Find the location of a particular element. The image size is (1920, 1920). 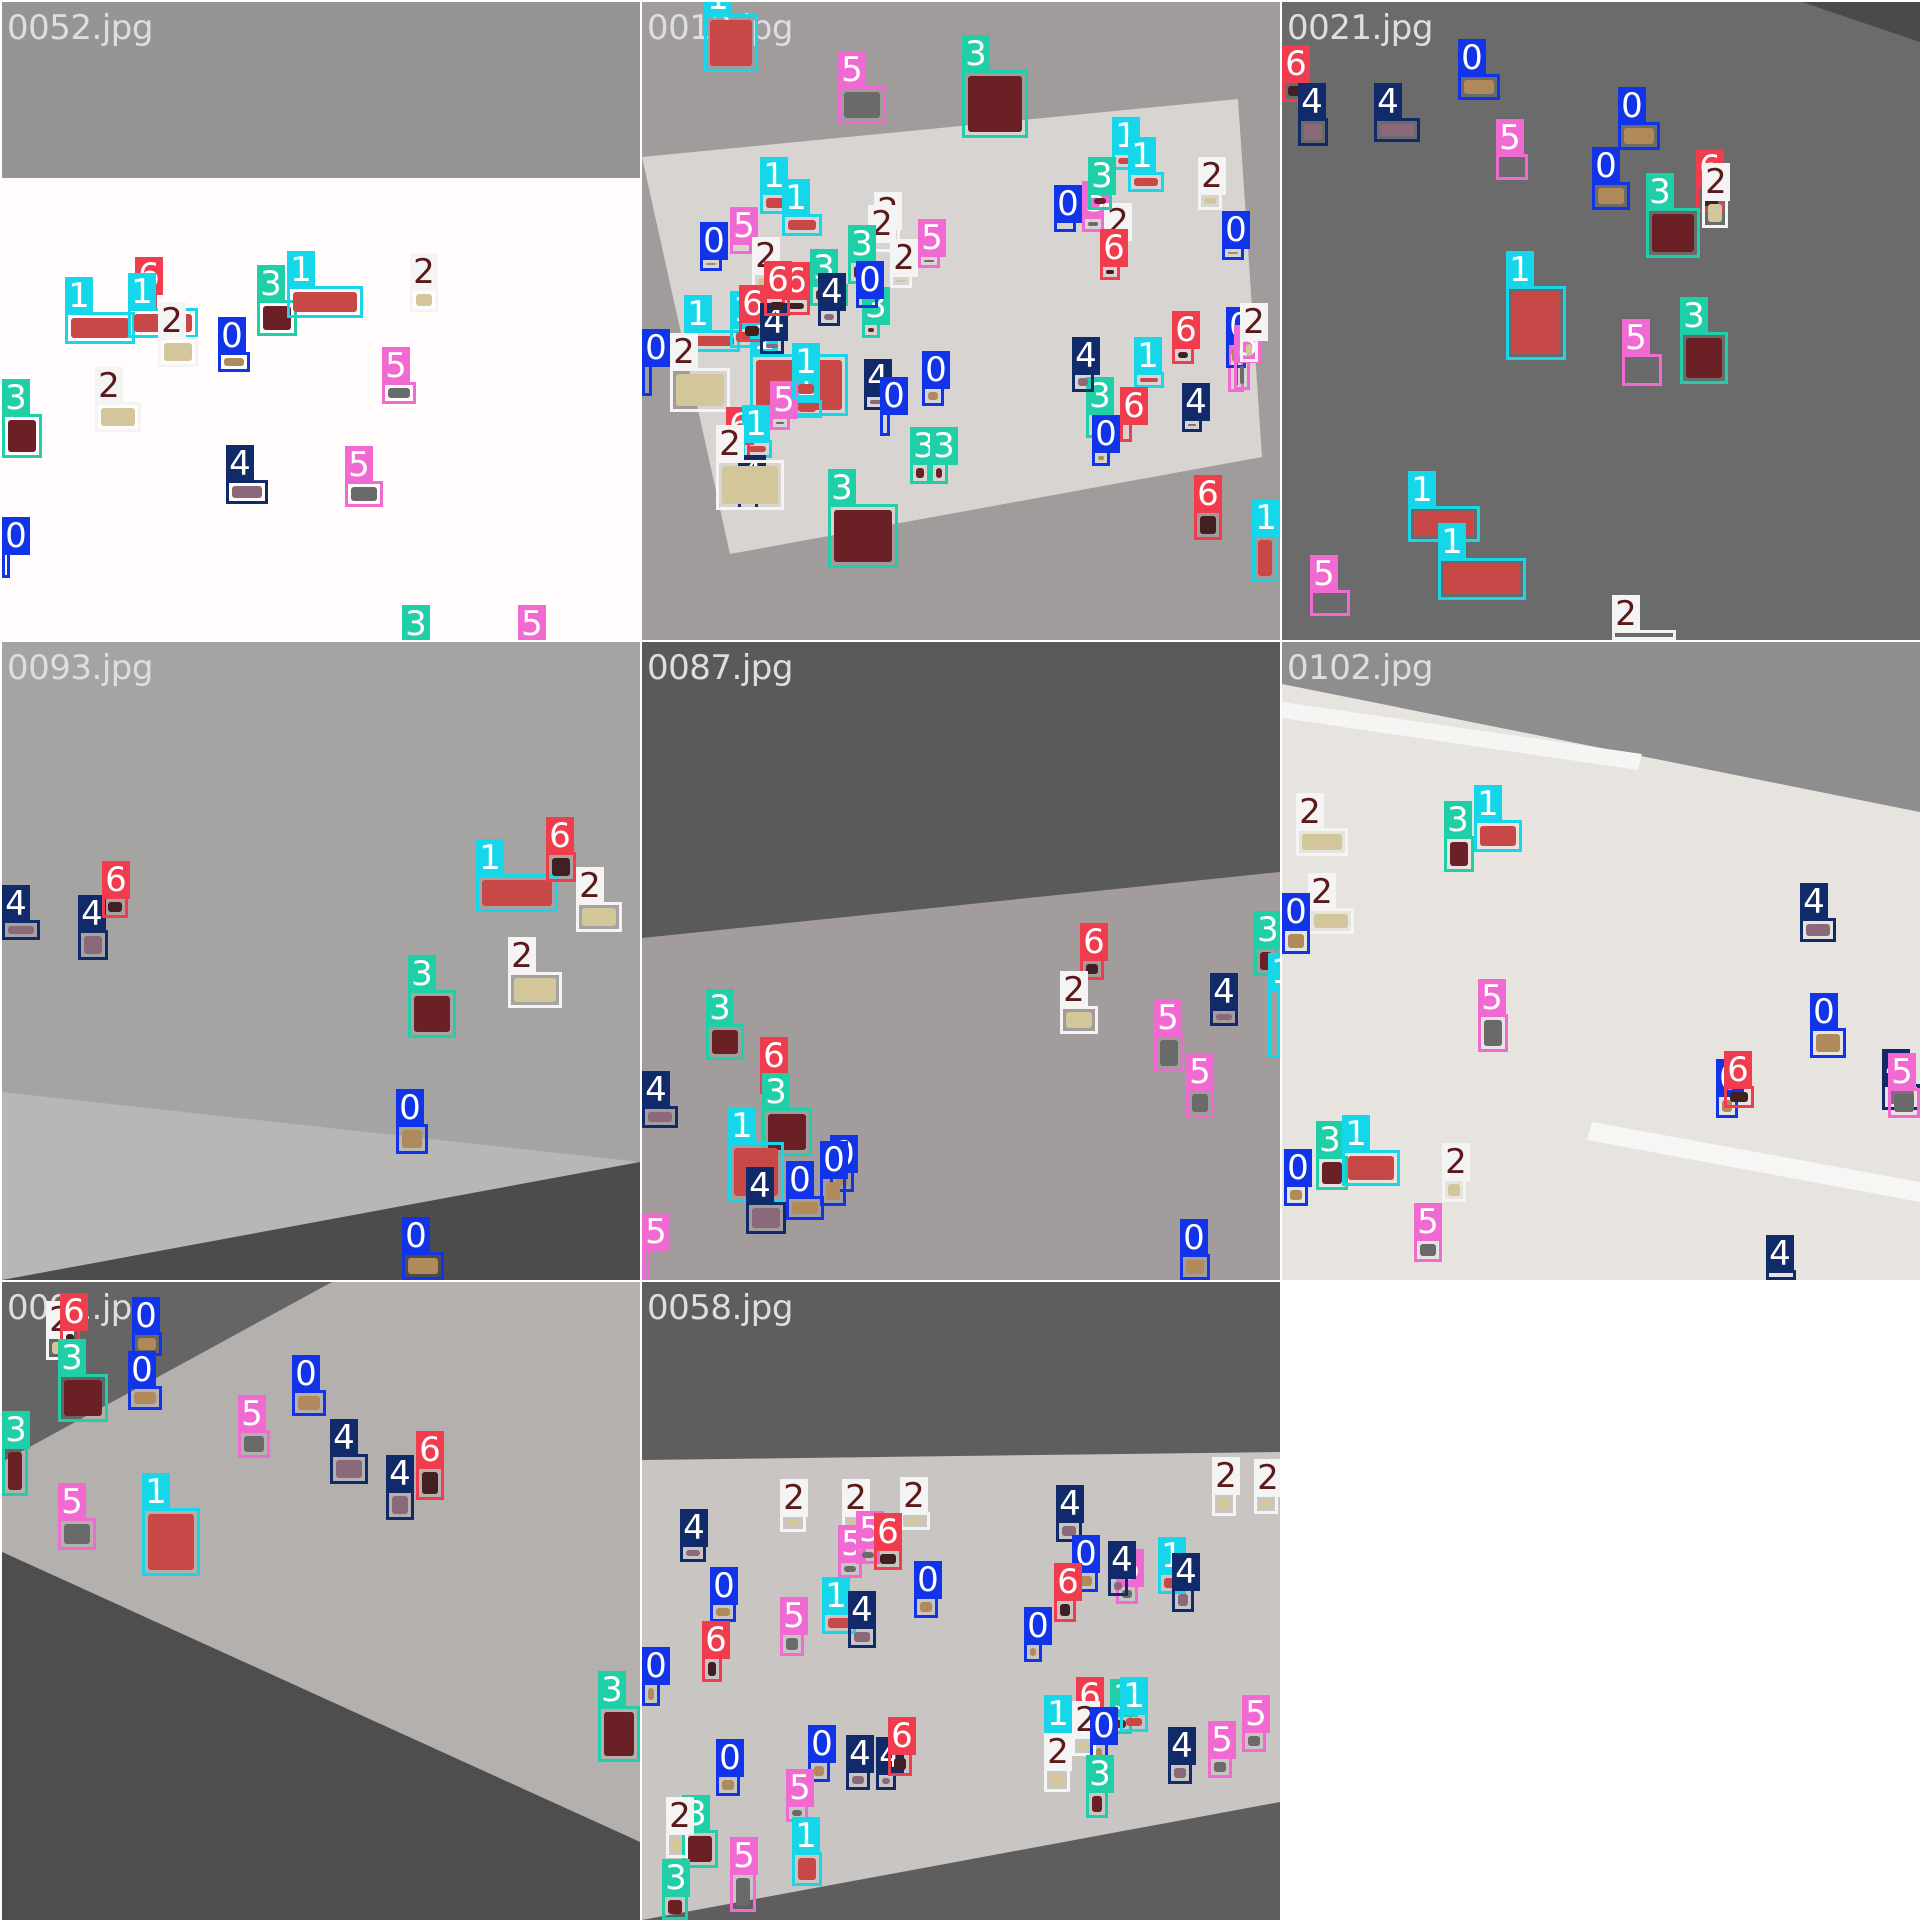

tile-background is located at coordinates (321, 1601).